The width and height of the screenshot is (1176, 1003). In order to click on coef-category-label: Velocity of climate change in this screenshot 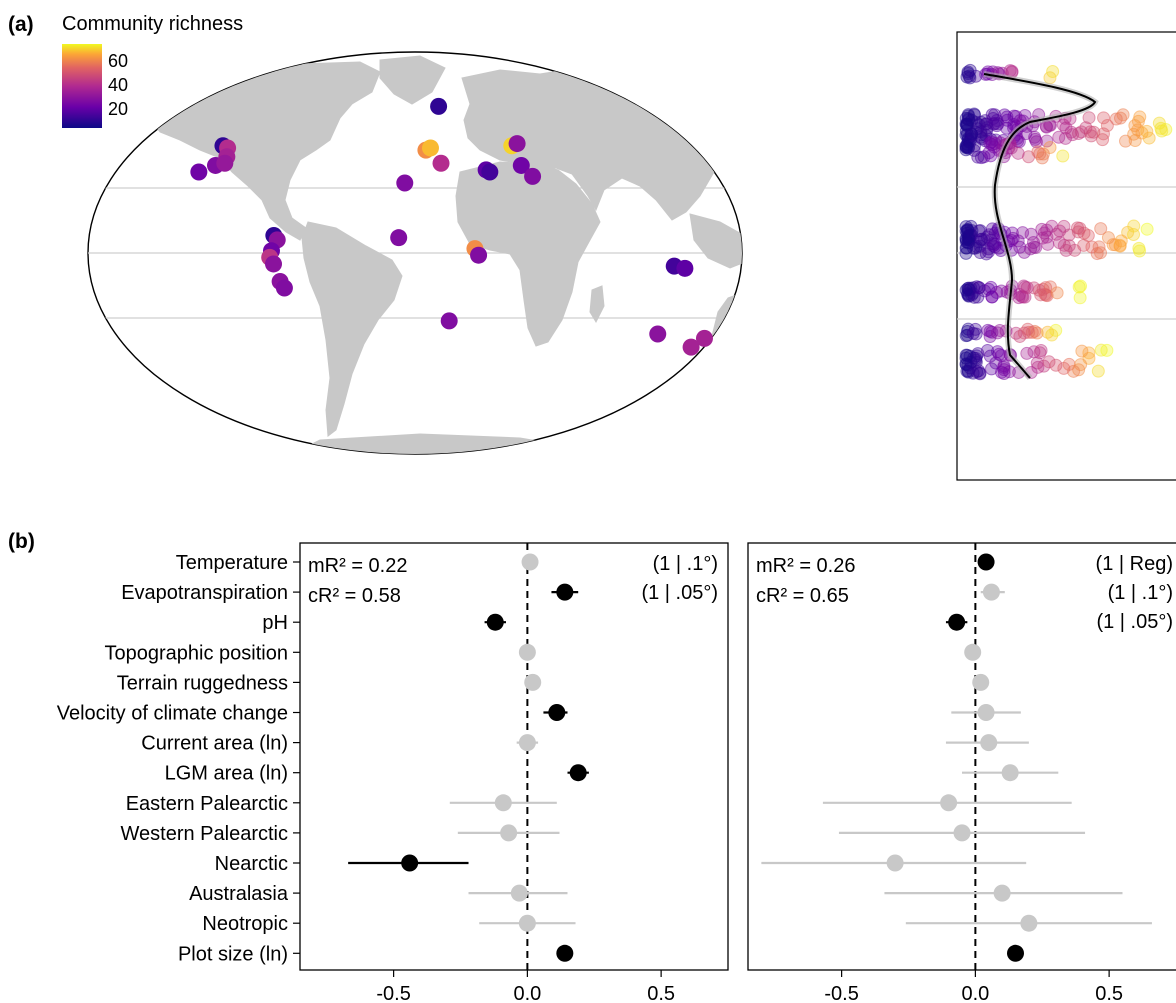, I will do `click(172, 714)`.